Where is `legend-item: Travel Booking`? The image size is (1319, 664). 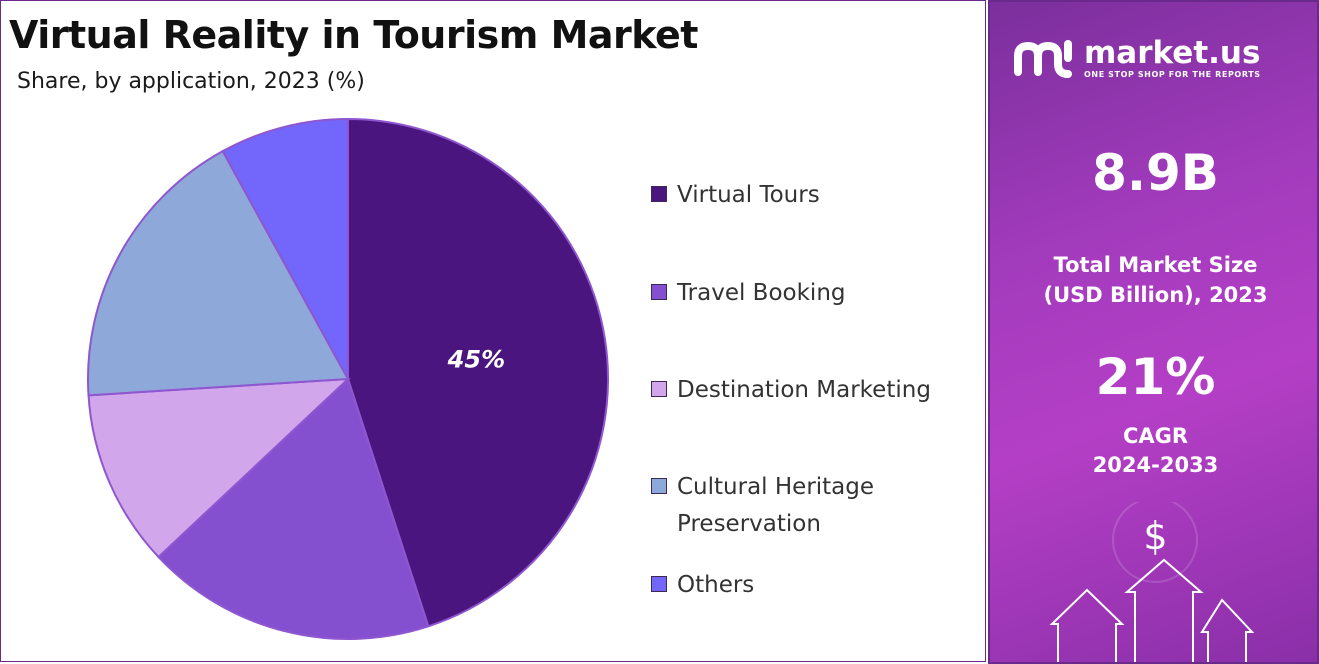
legend-item: Travel Booking is located at coordinates (748, 293).